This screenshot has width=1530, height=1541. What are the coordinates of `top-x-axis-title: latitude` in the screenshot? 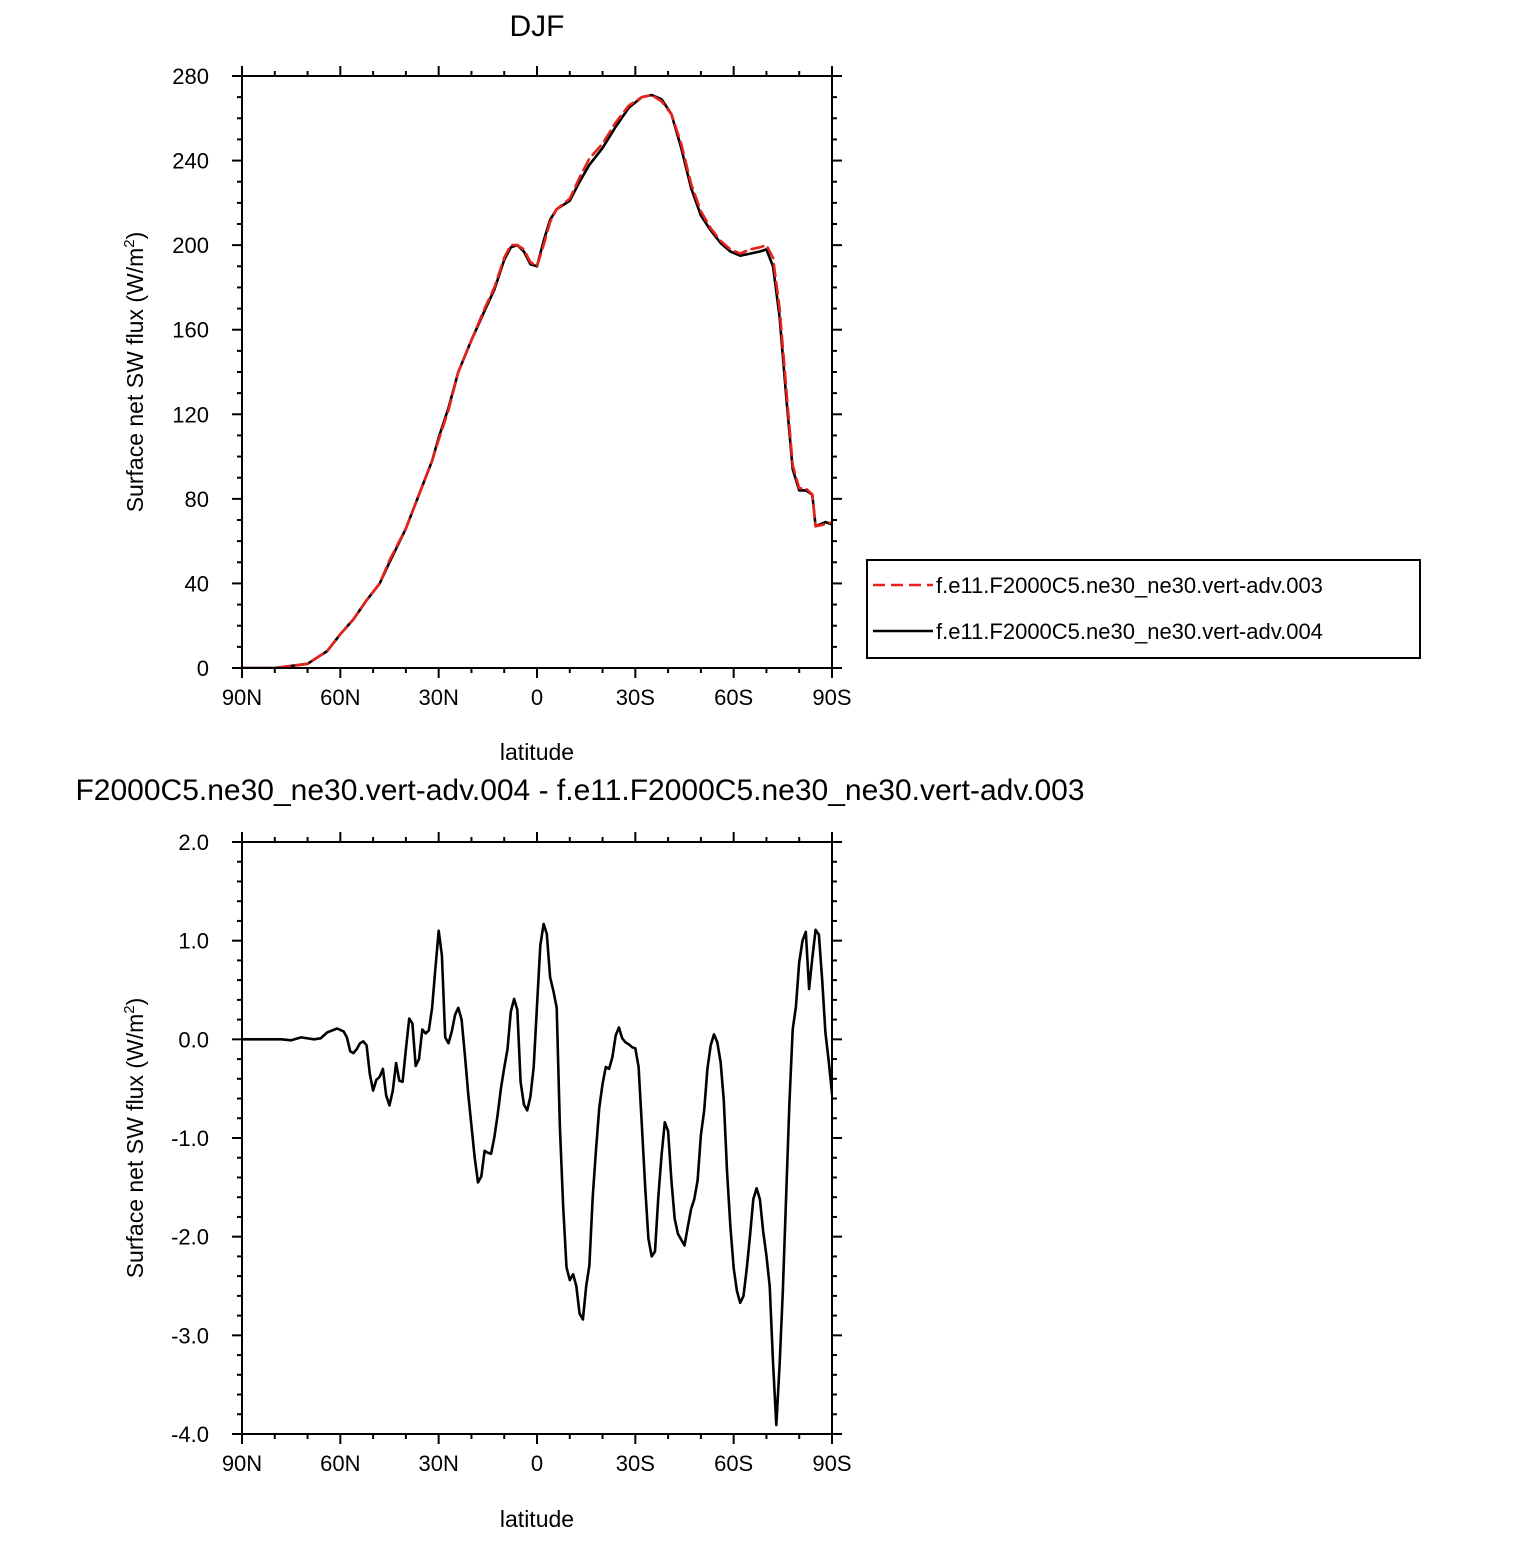 It's located at (537, 752).